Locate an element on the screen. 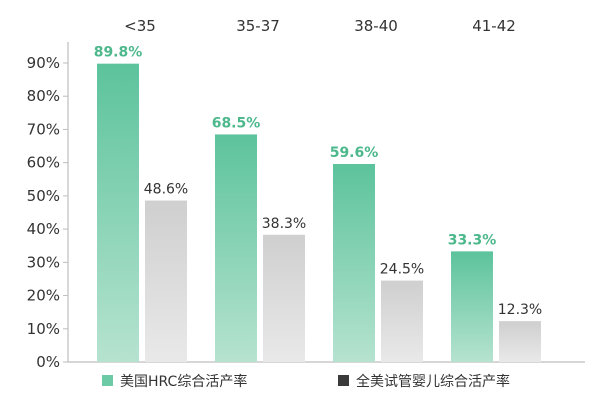  data-label: 68.5% is located at coordinates (236, 123).